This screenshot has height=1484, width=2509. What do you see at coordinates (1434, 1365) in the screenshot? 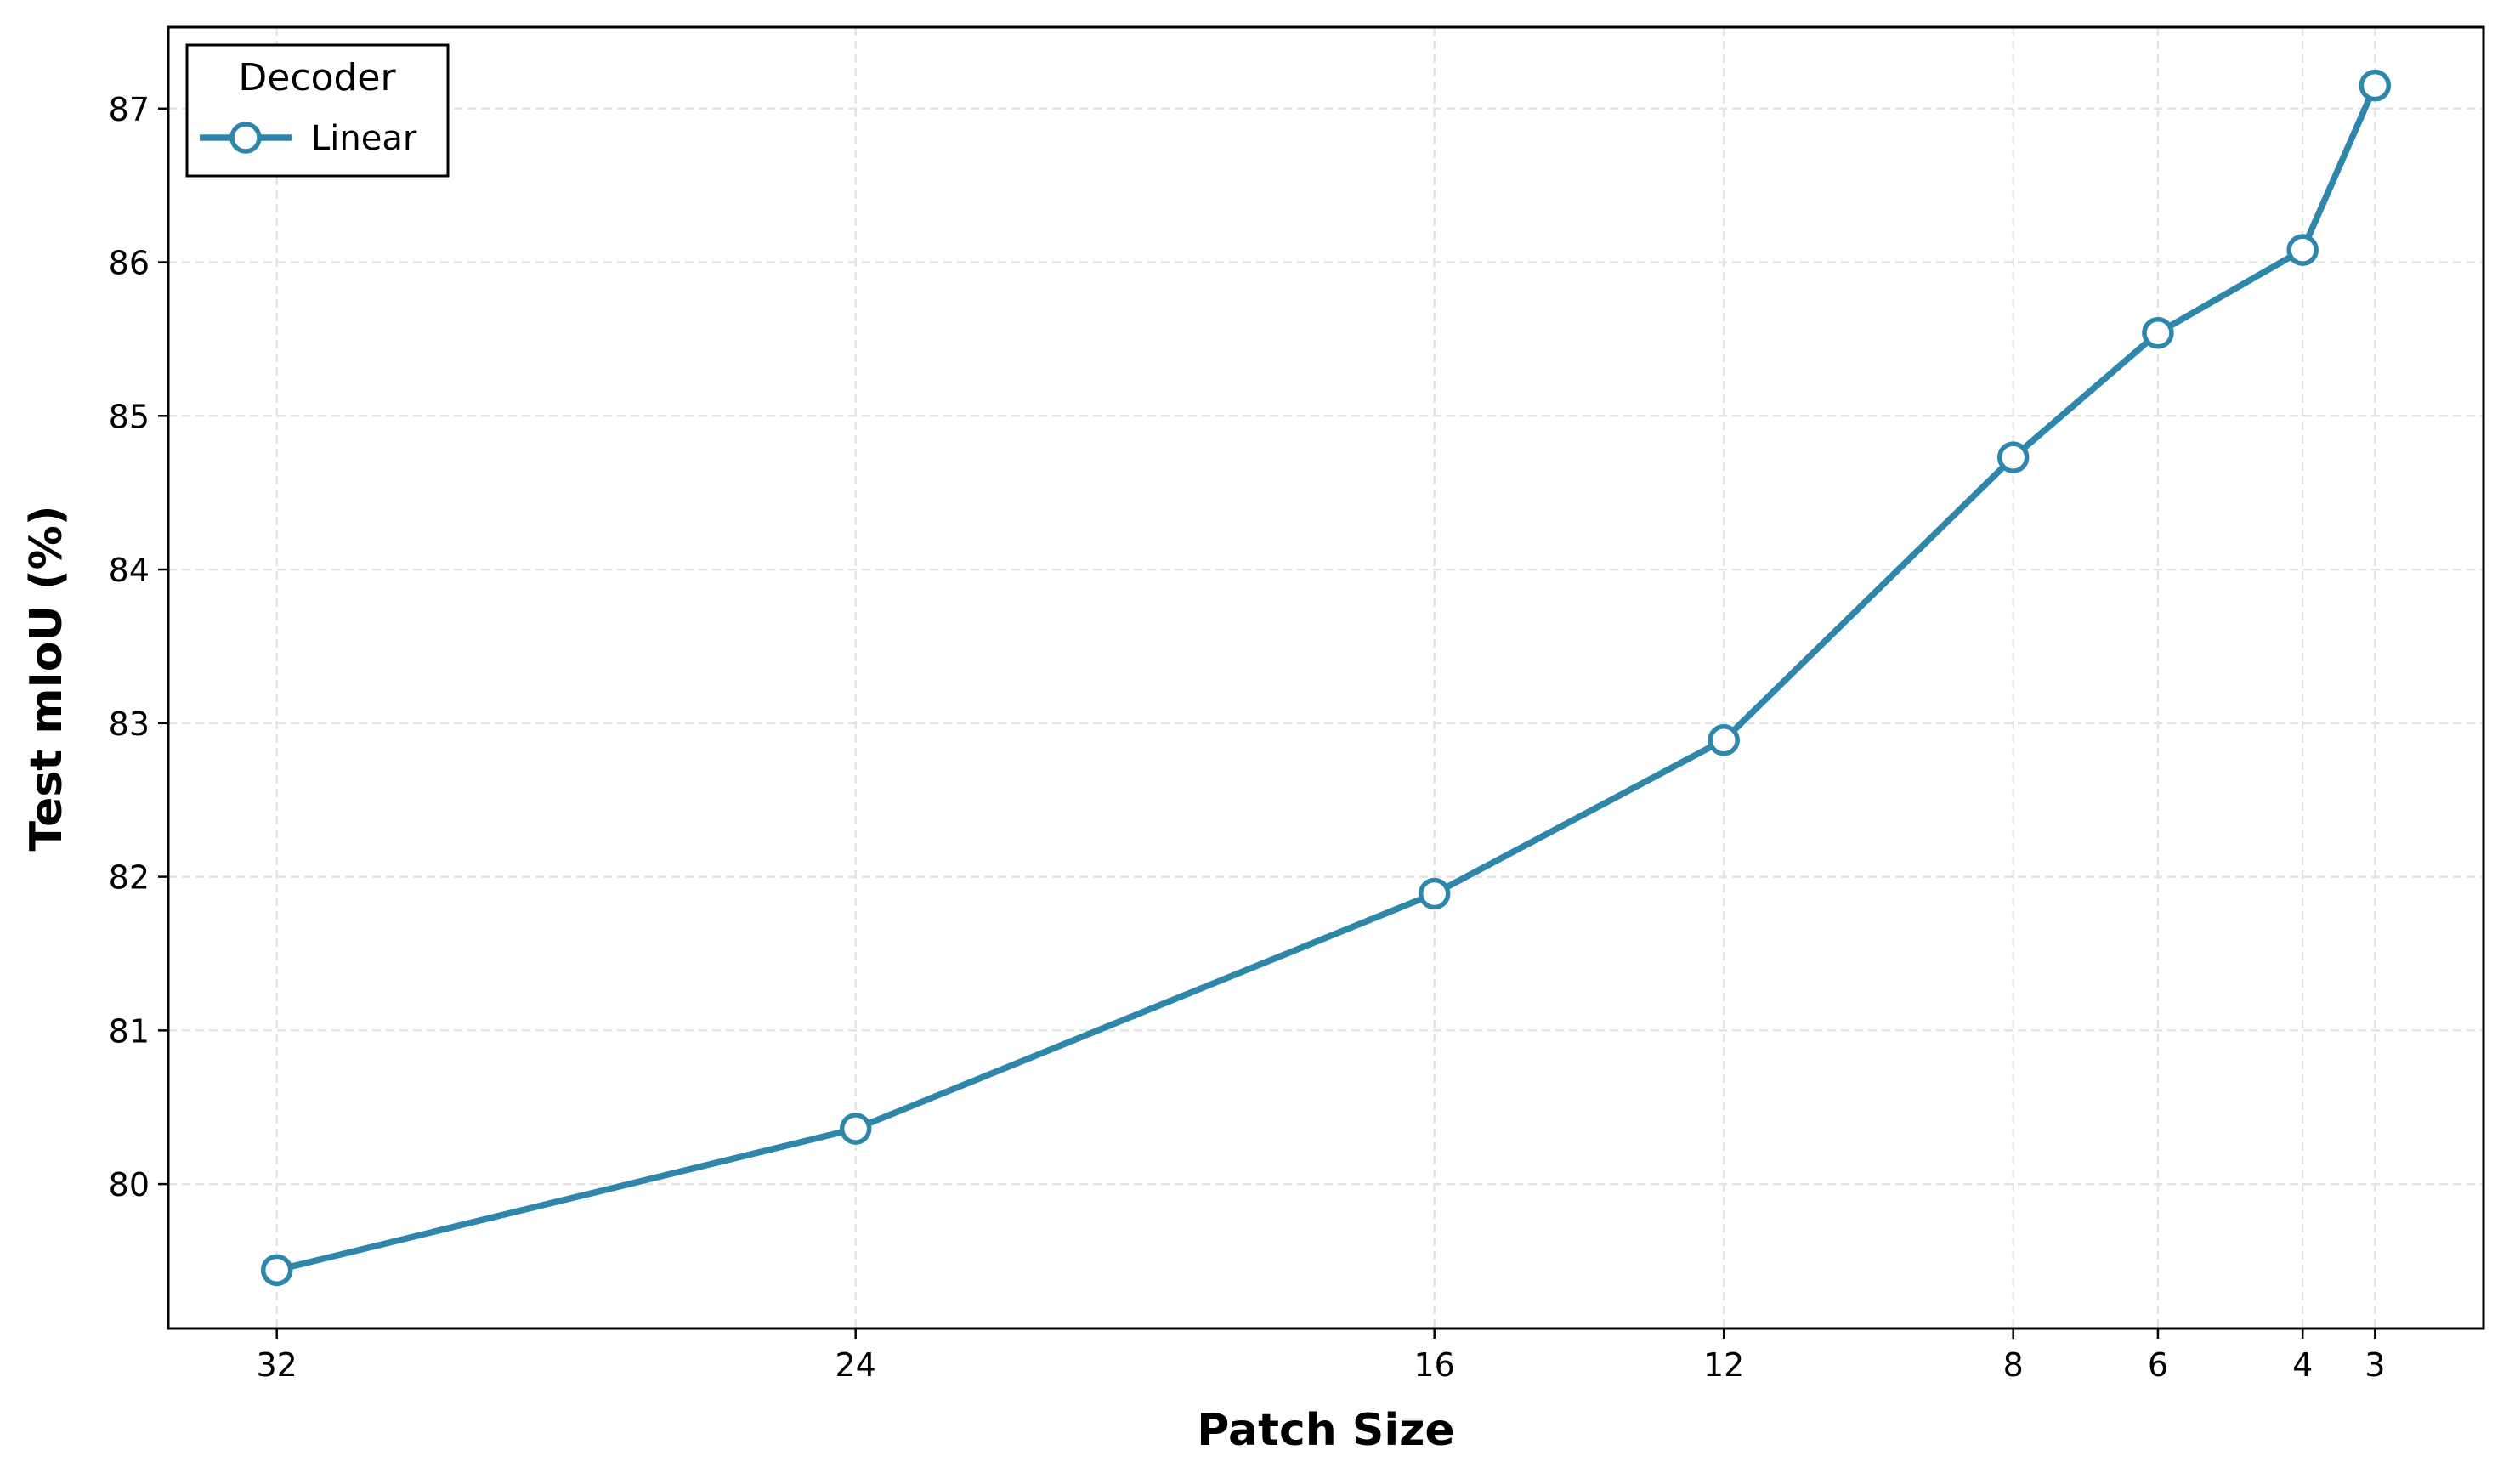
I see `x-tick-label: 16` at bounding box center [1434, 1365].